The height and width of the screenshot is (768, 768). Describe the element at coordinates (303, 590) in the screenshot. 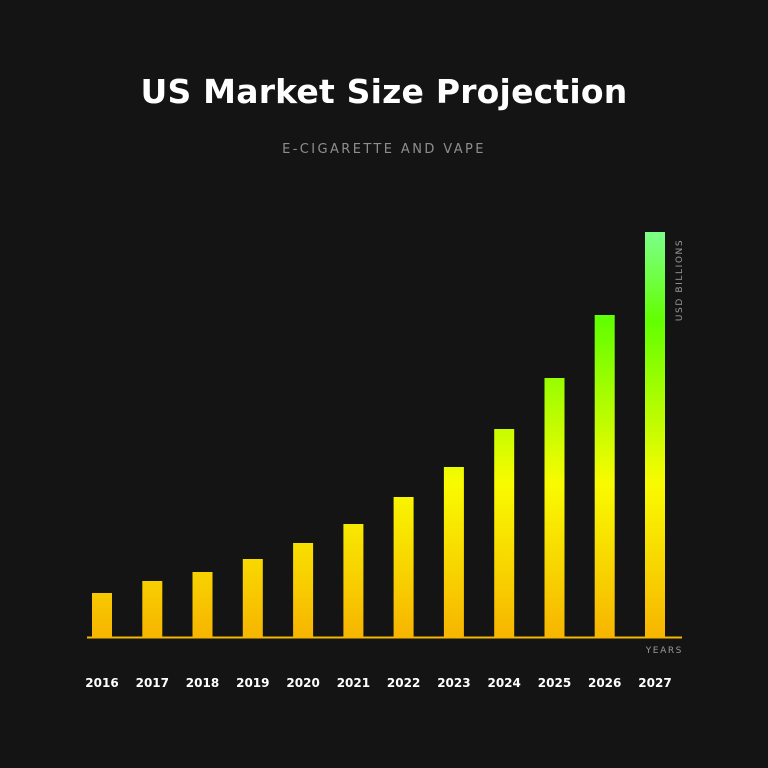

I see `bar-2020` at that location.